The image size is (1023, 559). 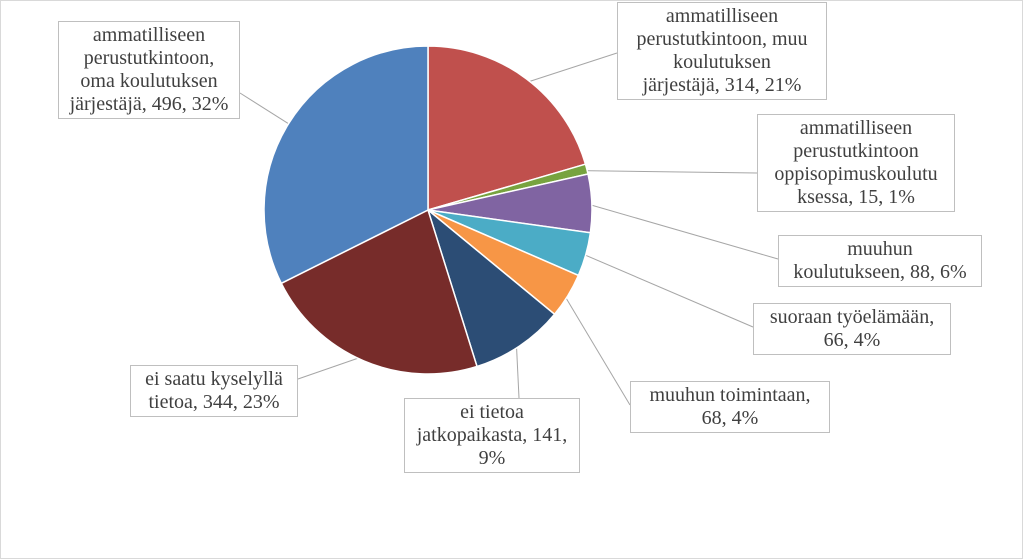 What do you see at coordinates (214, 402) in the screenshot?
I see `data-label-line: tietoa, 344, 23%` at bounding box center [214, 402].